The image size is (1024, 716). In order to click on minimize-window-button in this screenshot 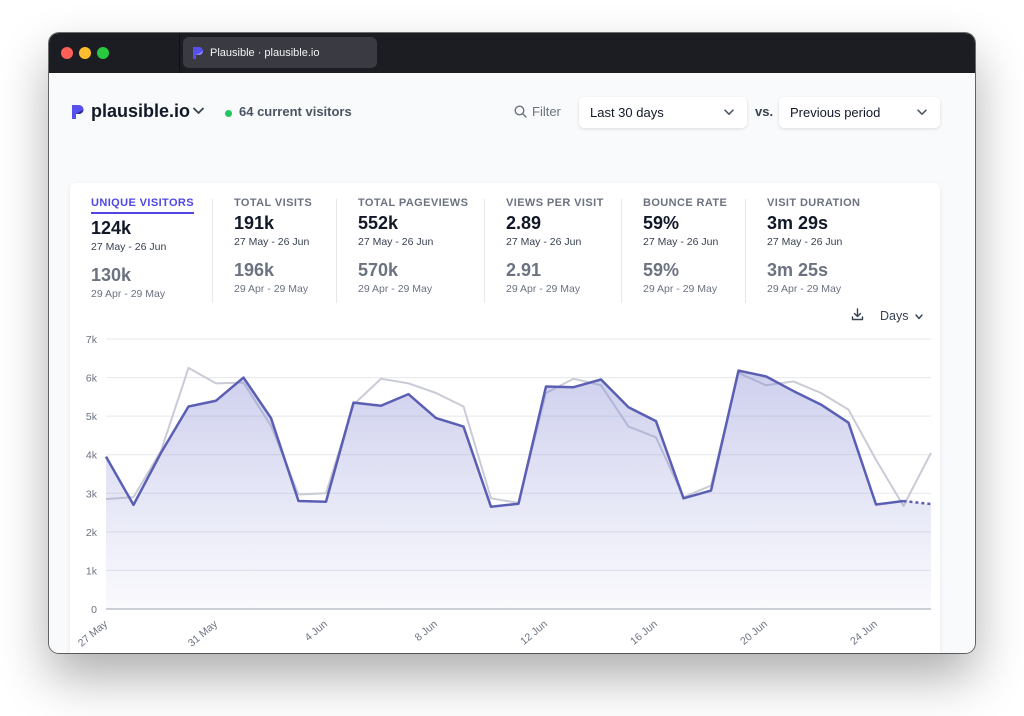, I will do `click(85, 53)`.